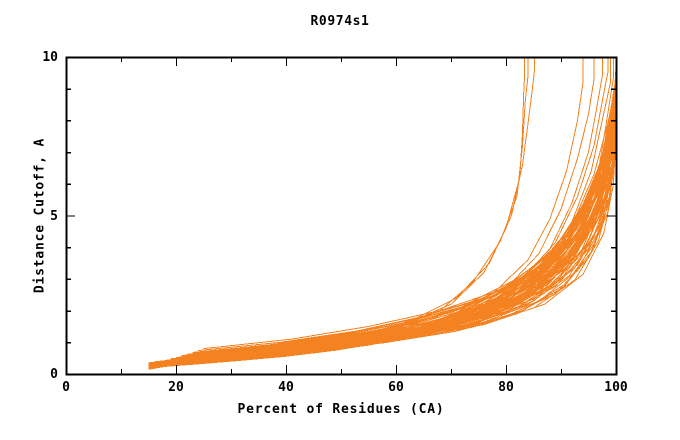 Image resolution: width=680 pixels, height=440 pixels. What do you see at coordinates (340, 21) in the screenshot?
I see `chart-title: R0974s1` at bounding box center [340, 21].